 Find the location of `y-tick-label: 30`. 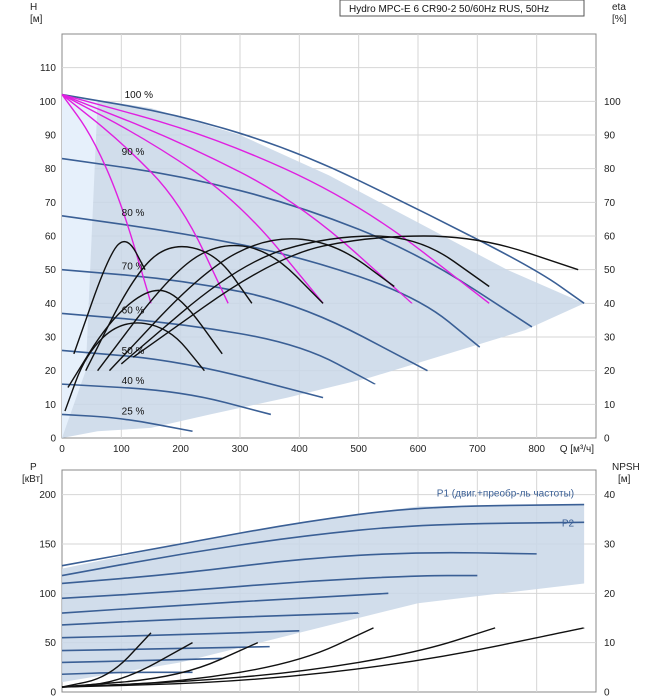

y-tick-label: 30 is located at coordinates (51, 338).